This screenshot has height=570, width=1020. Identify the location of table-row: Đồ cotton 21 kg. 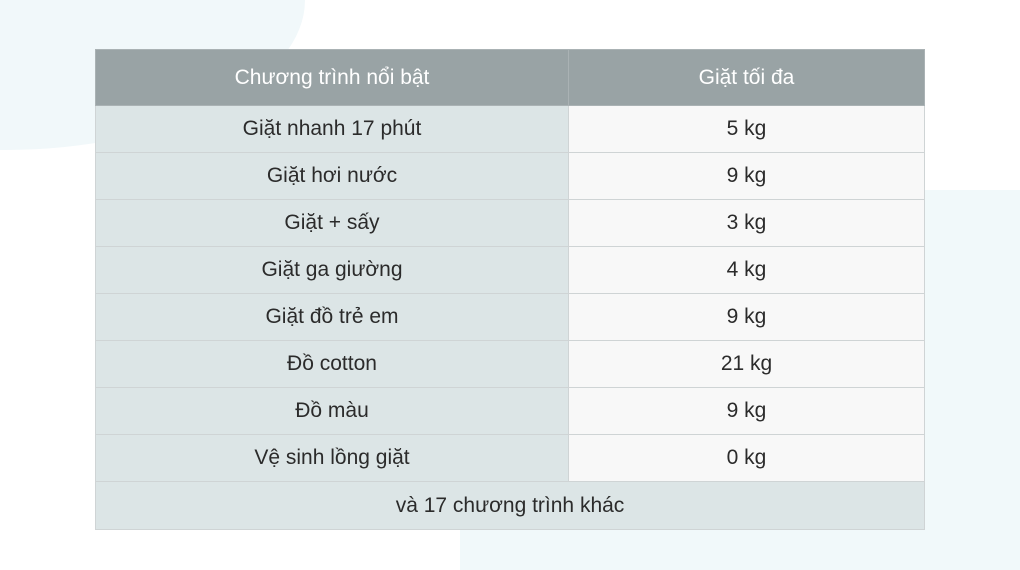
(510, 364).